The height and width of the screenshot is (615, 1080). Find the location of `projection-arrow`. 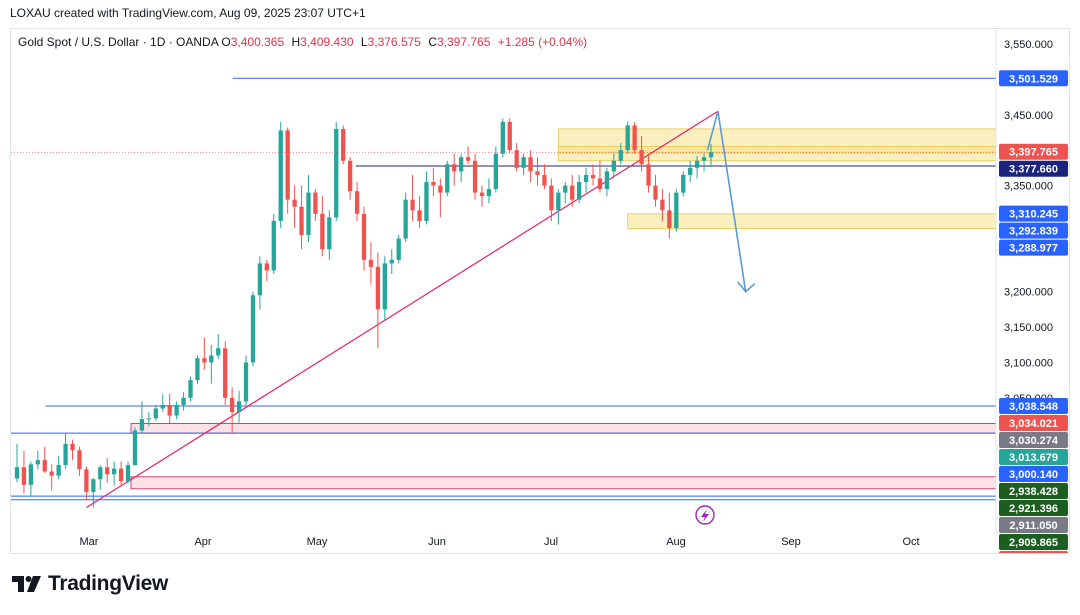

projection-arrow is located at coordinates (726, 201).